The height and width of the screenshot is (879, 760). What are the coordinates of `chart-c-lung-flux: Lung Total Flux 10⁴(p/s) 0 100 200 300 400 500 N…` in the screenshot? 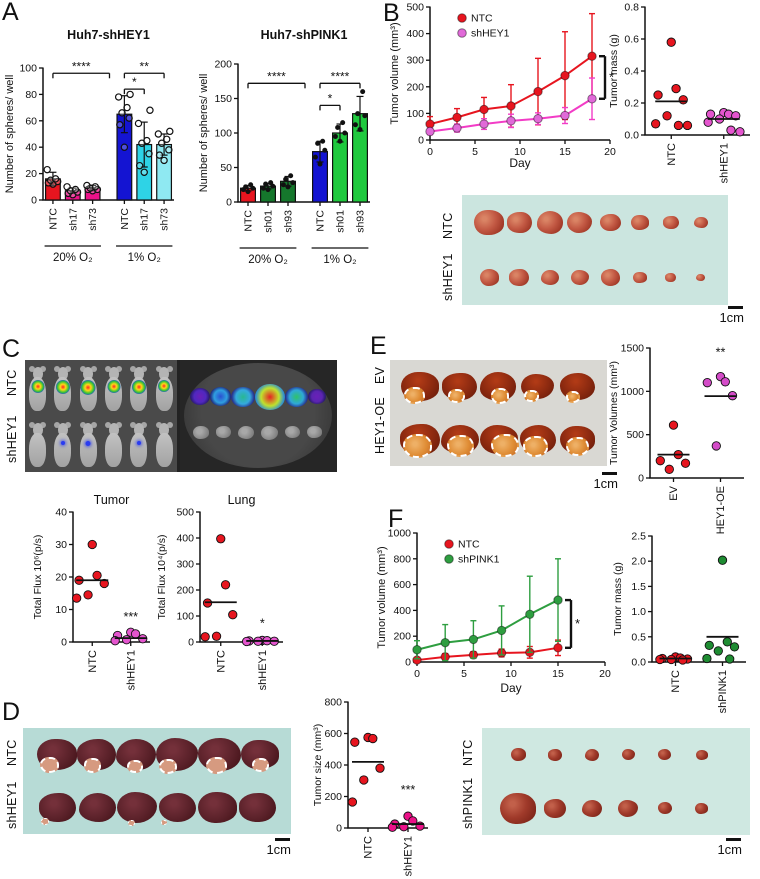 It's located at (219, 591).